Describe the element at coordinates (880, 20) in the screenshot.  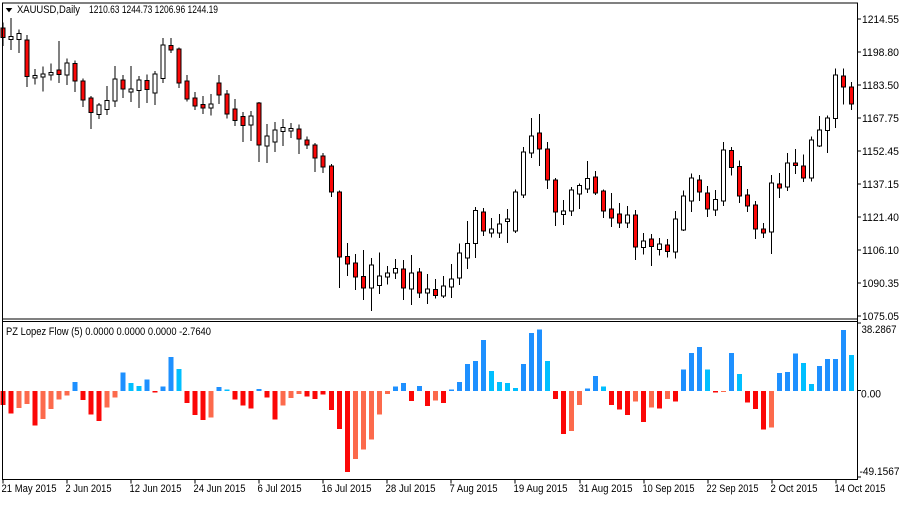
I see `svg-text: 1214.55` at that location.